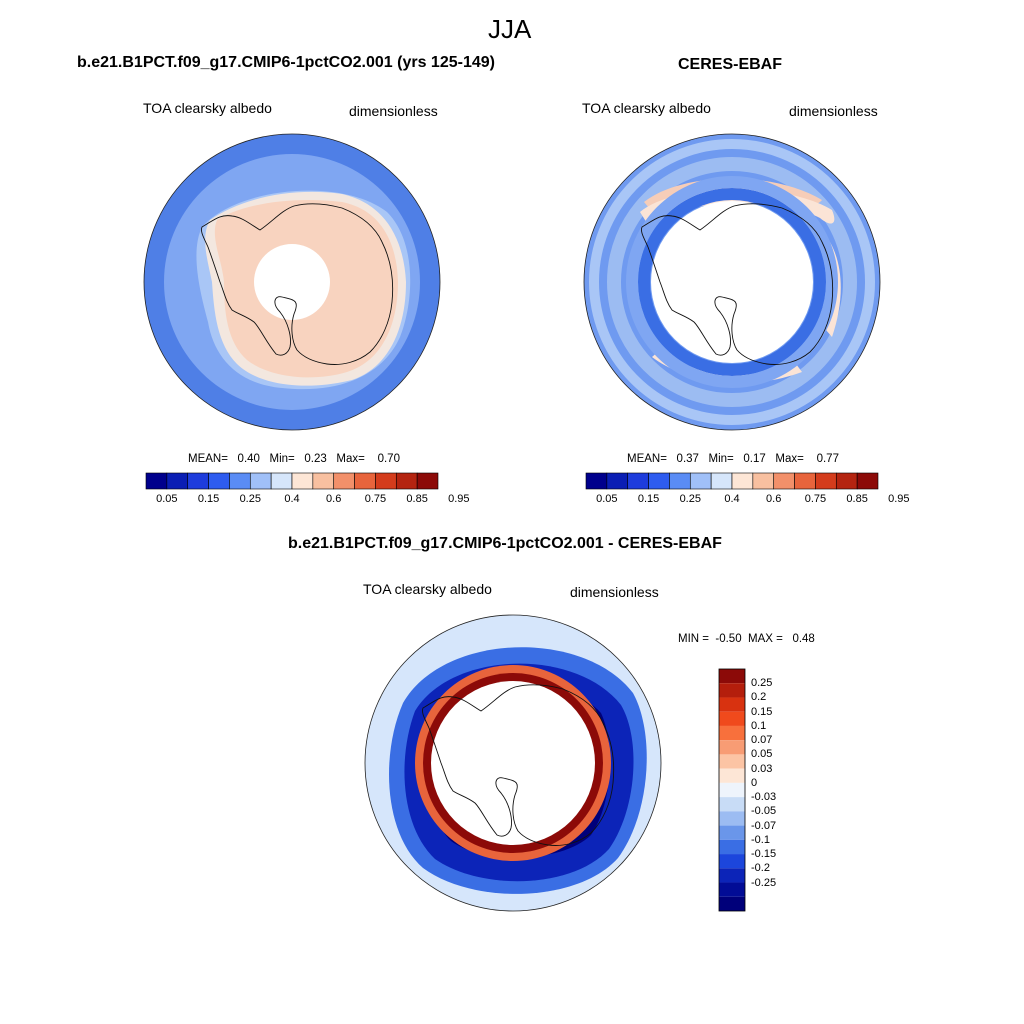  I want to click on diff-coastline, so click(518, 765).